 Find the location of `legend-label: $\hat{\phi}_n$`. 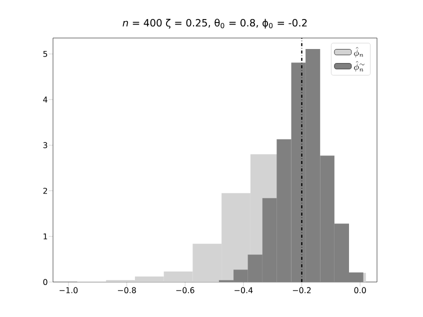

legend-label: $\hat{\phi}_n$ is located at coordinates (359, 52).